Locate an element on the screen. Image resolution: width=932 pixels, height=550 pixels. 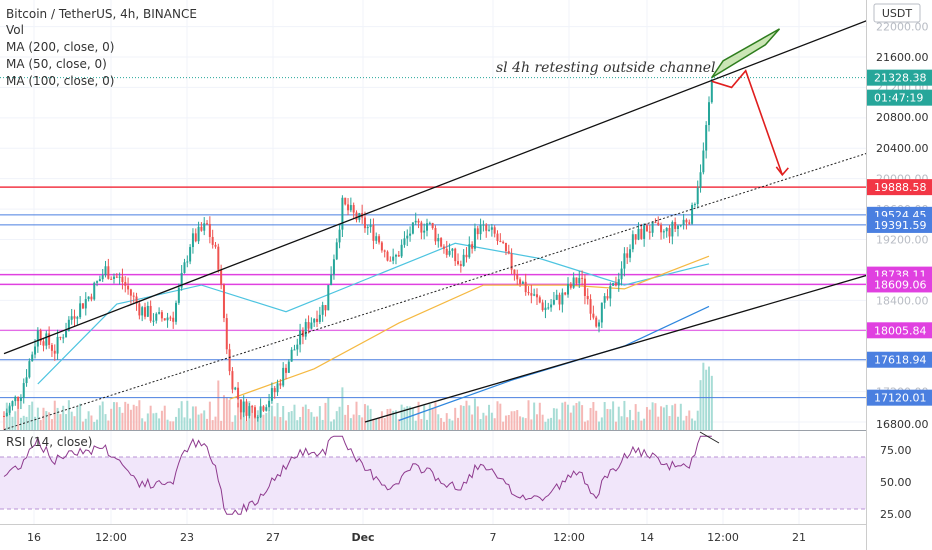
currency-label: USDT is located at coordinates (897, 13).